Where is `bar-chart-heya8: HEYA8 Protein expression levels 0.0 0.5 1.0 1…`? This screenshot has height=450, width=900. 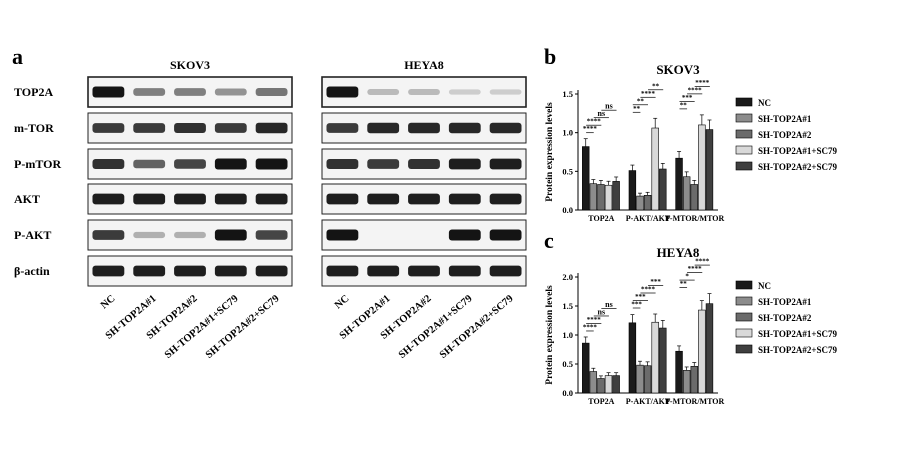 bar-chart-heya8: HEYA8 Protein expression levels 0.0 0.5 1.0 1… is located at coordinates (691, 325).